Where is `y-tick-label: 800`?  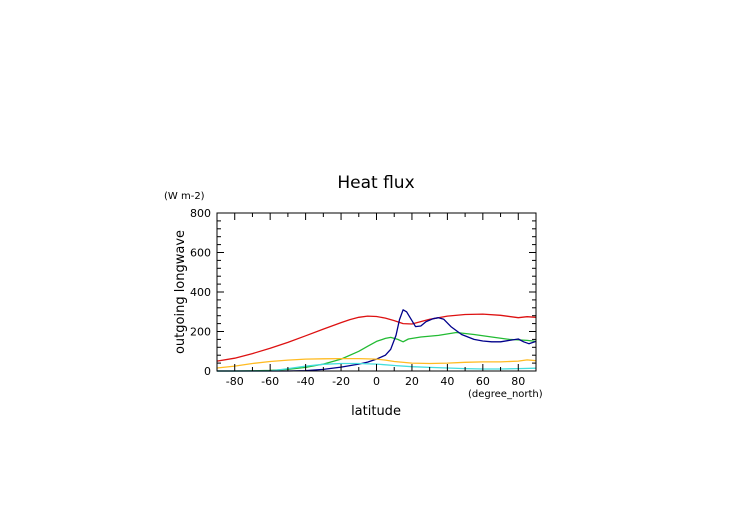 y-tick-label: 800 is located at coordinates (200, 213).